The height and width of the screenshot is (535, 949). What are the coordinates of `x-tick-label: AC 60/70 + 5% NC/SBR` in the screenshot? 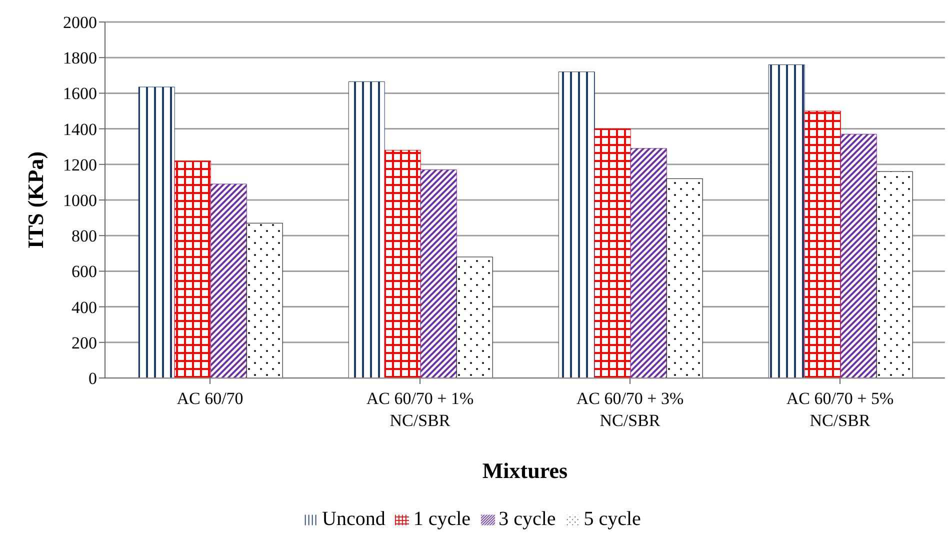 It's located at (840, 409).